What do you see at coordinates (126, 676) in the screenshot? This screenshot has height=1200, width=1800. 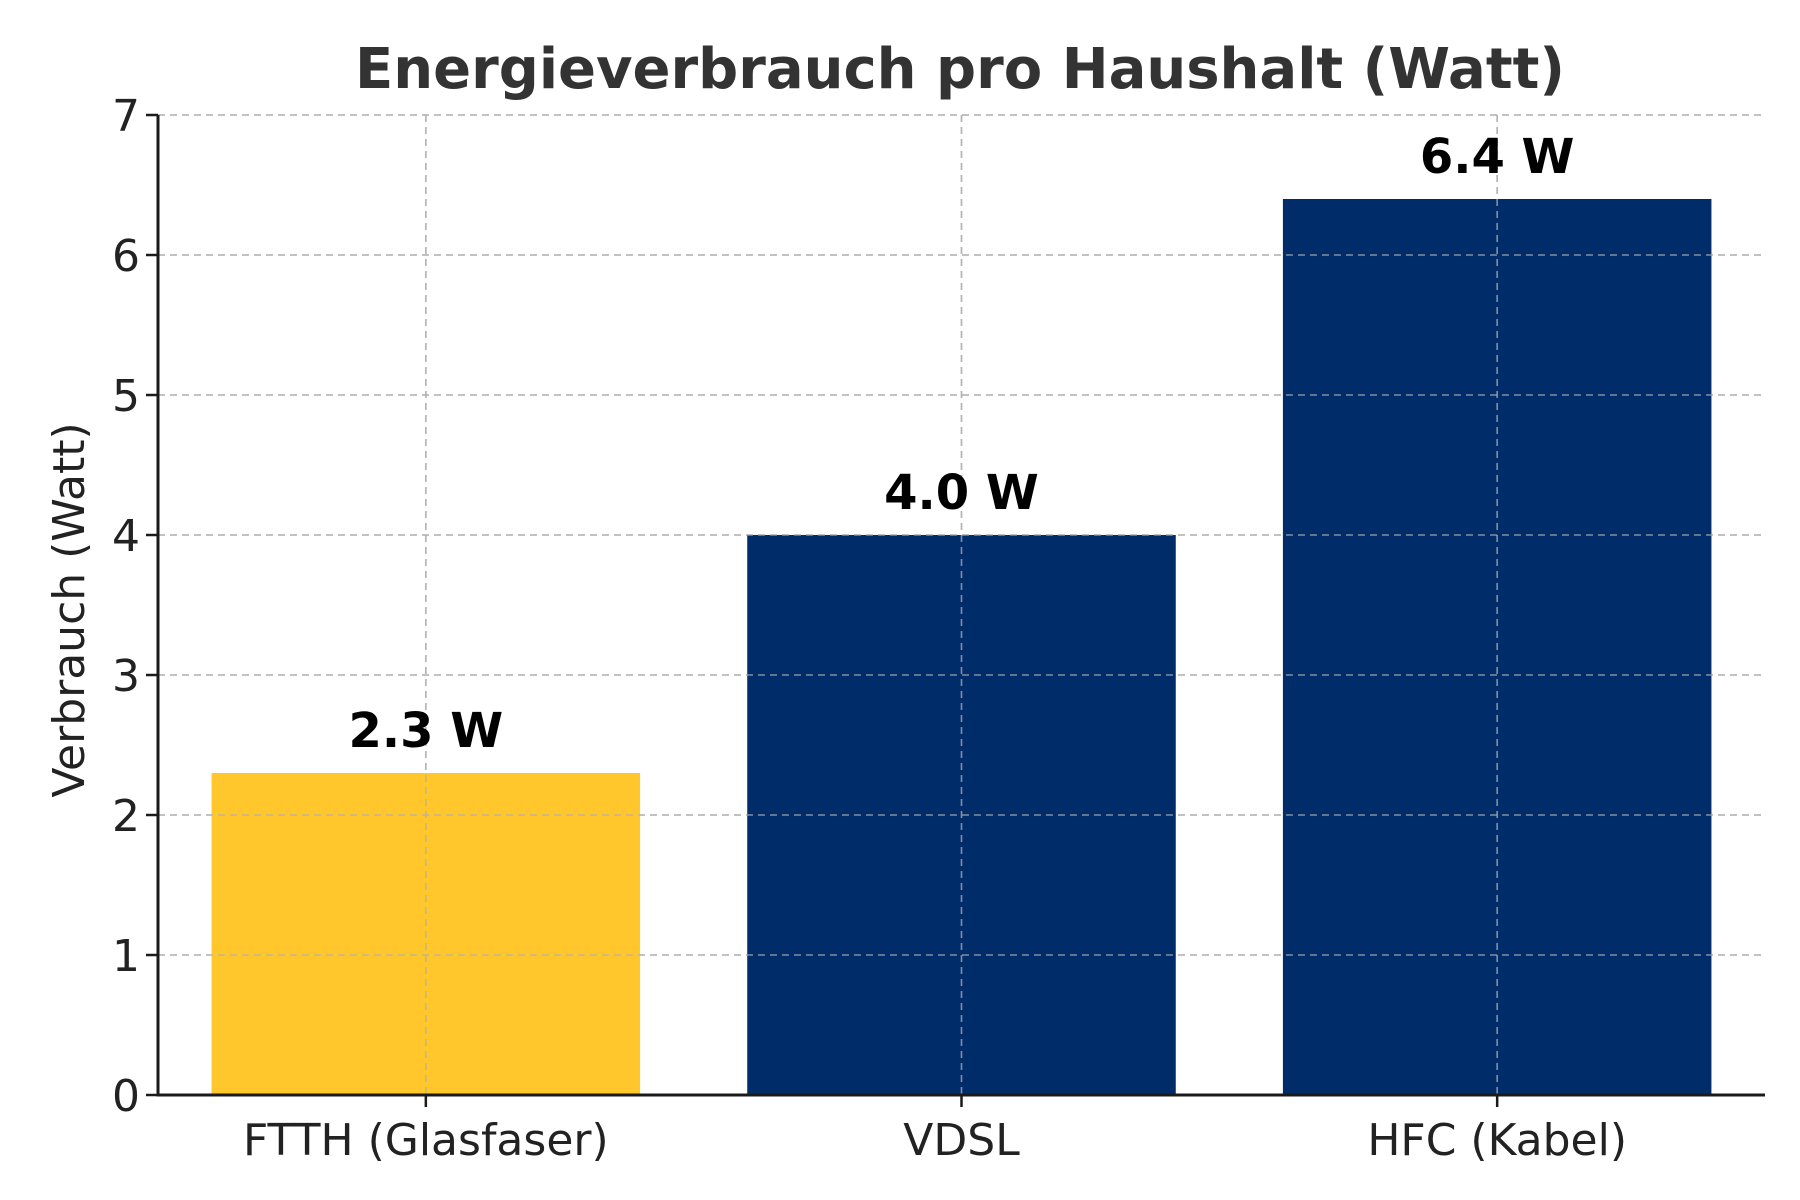 I see `y-tick-label: 3` at bounding box center [126, 676].